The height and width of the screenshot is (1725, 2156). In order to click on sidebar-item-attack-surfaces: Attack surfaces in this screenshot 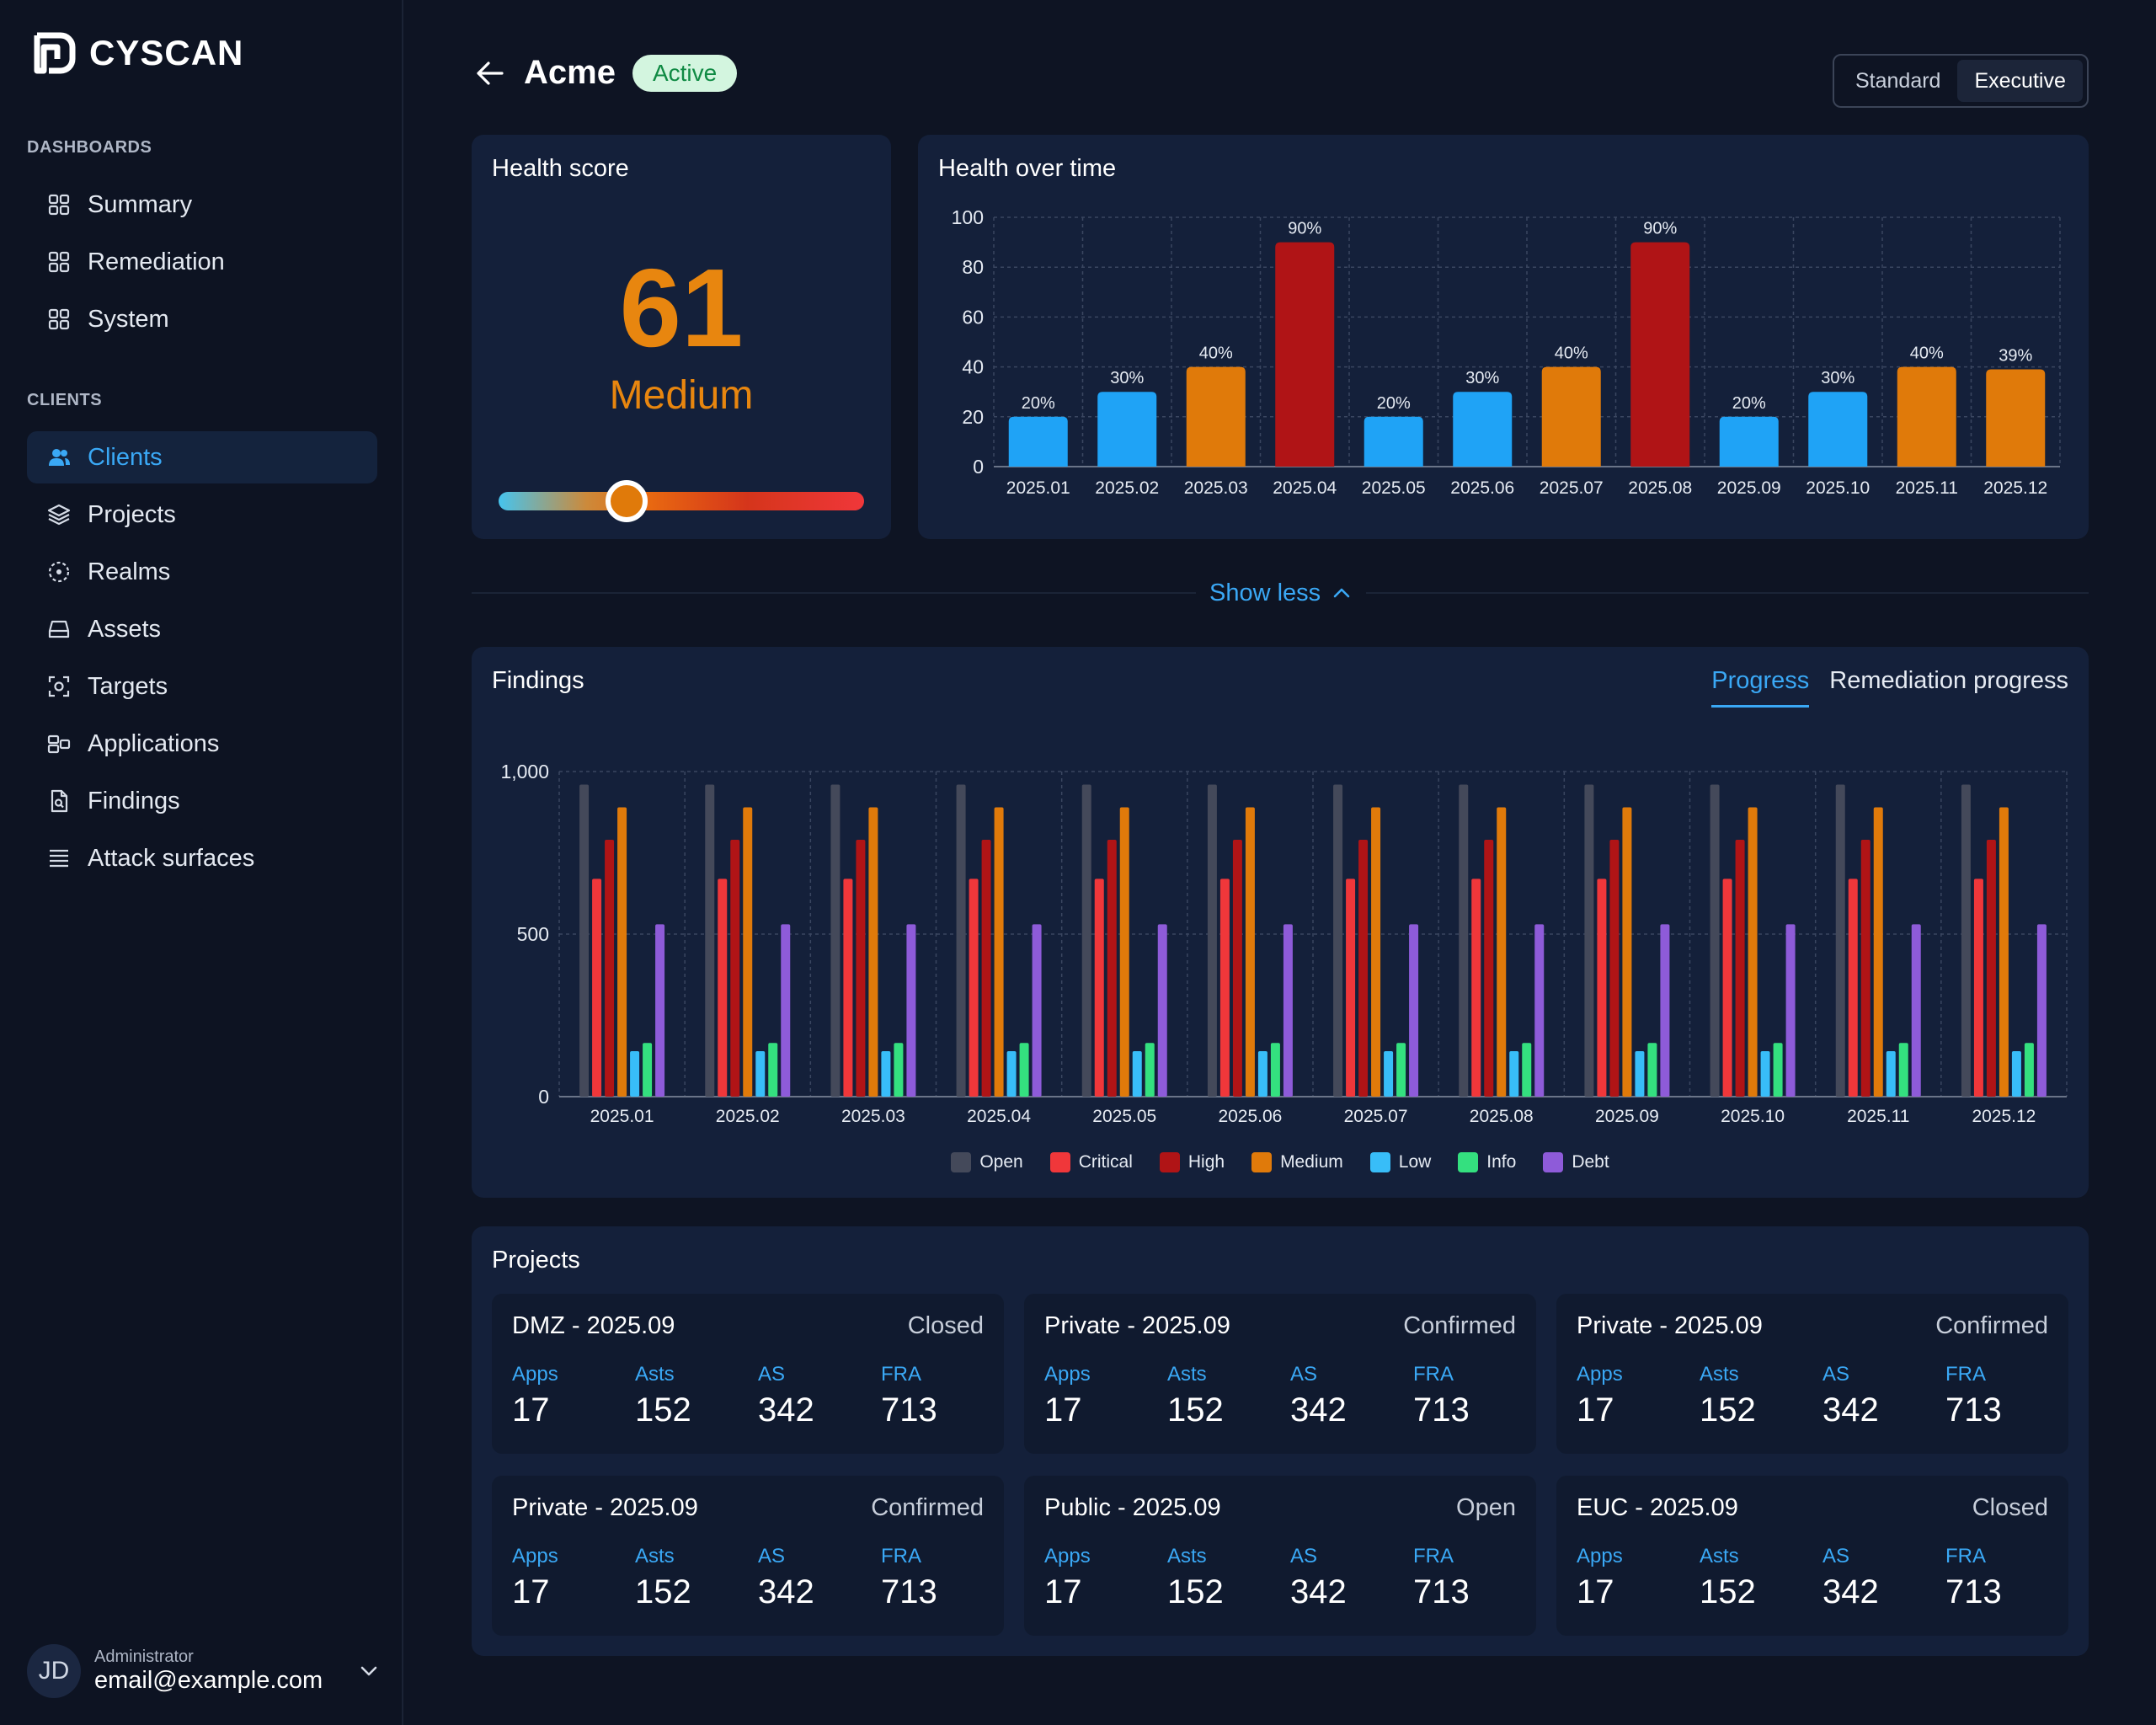, I will do `click(202, 858)`.